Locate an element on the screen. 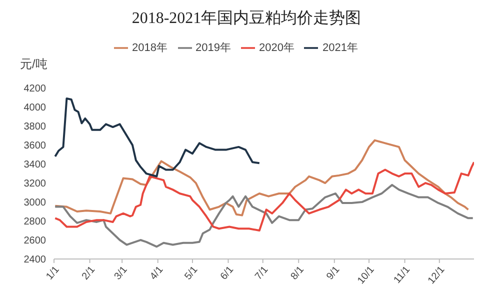 Image resolution: width=493 pixels, height=304 pixels. y-tick-label: 2600 is located at coordinates (35, 241).